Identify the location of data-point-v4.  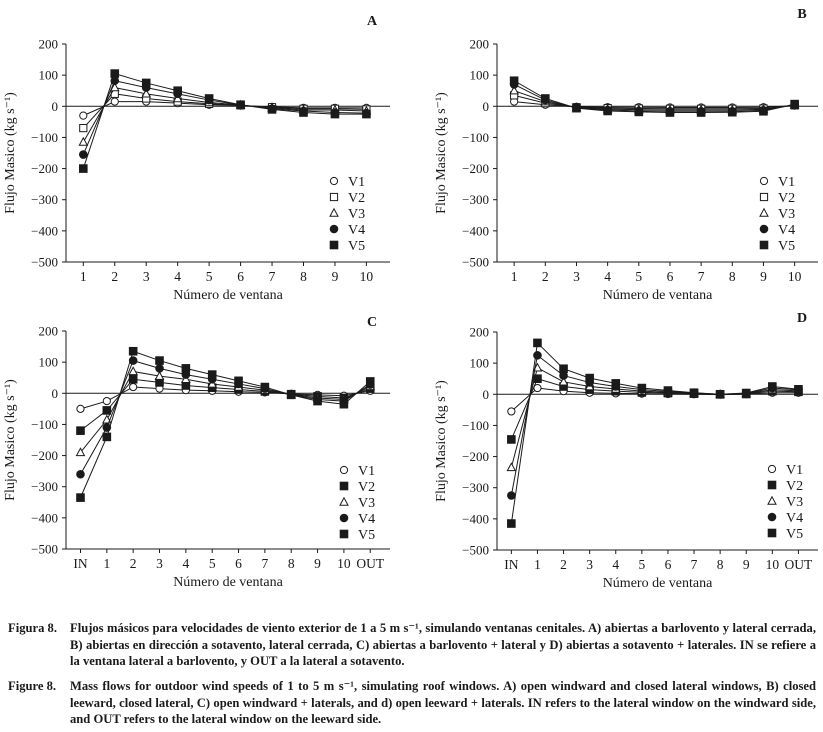
(83, 154).